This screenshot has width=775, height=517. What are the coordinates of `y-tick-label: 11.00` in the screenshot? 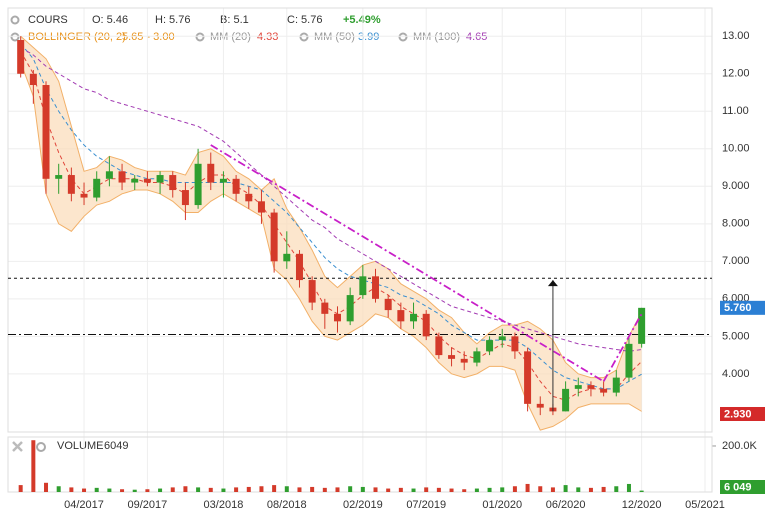 It's located at (735, 111).